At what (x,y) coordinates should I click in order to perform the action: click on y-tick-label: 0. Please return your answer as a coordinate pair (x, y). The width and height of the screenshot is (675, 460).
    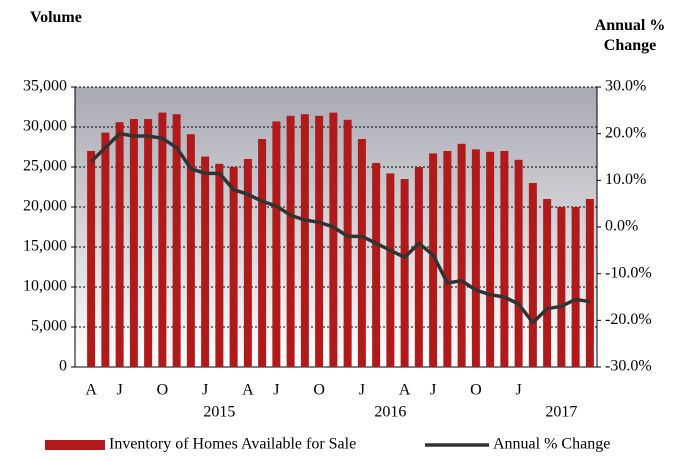
    Looking at the image, I should click on (63, 366).